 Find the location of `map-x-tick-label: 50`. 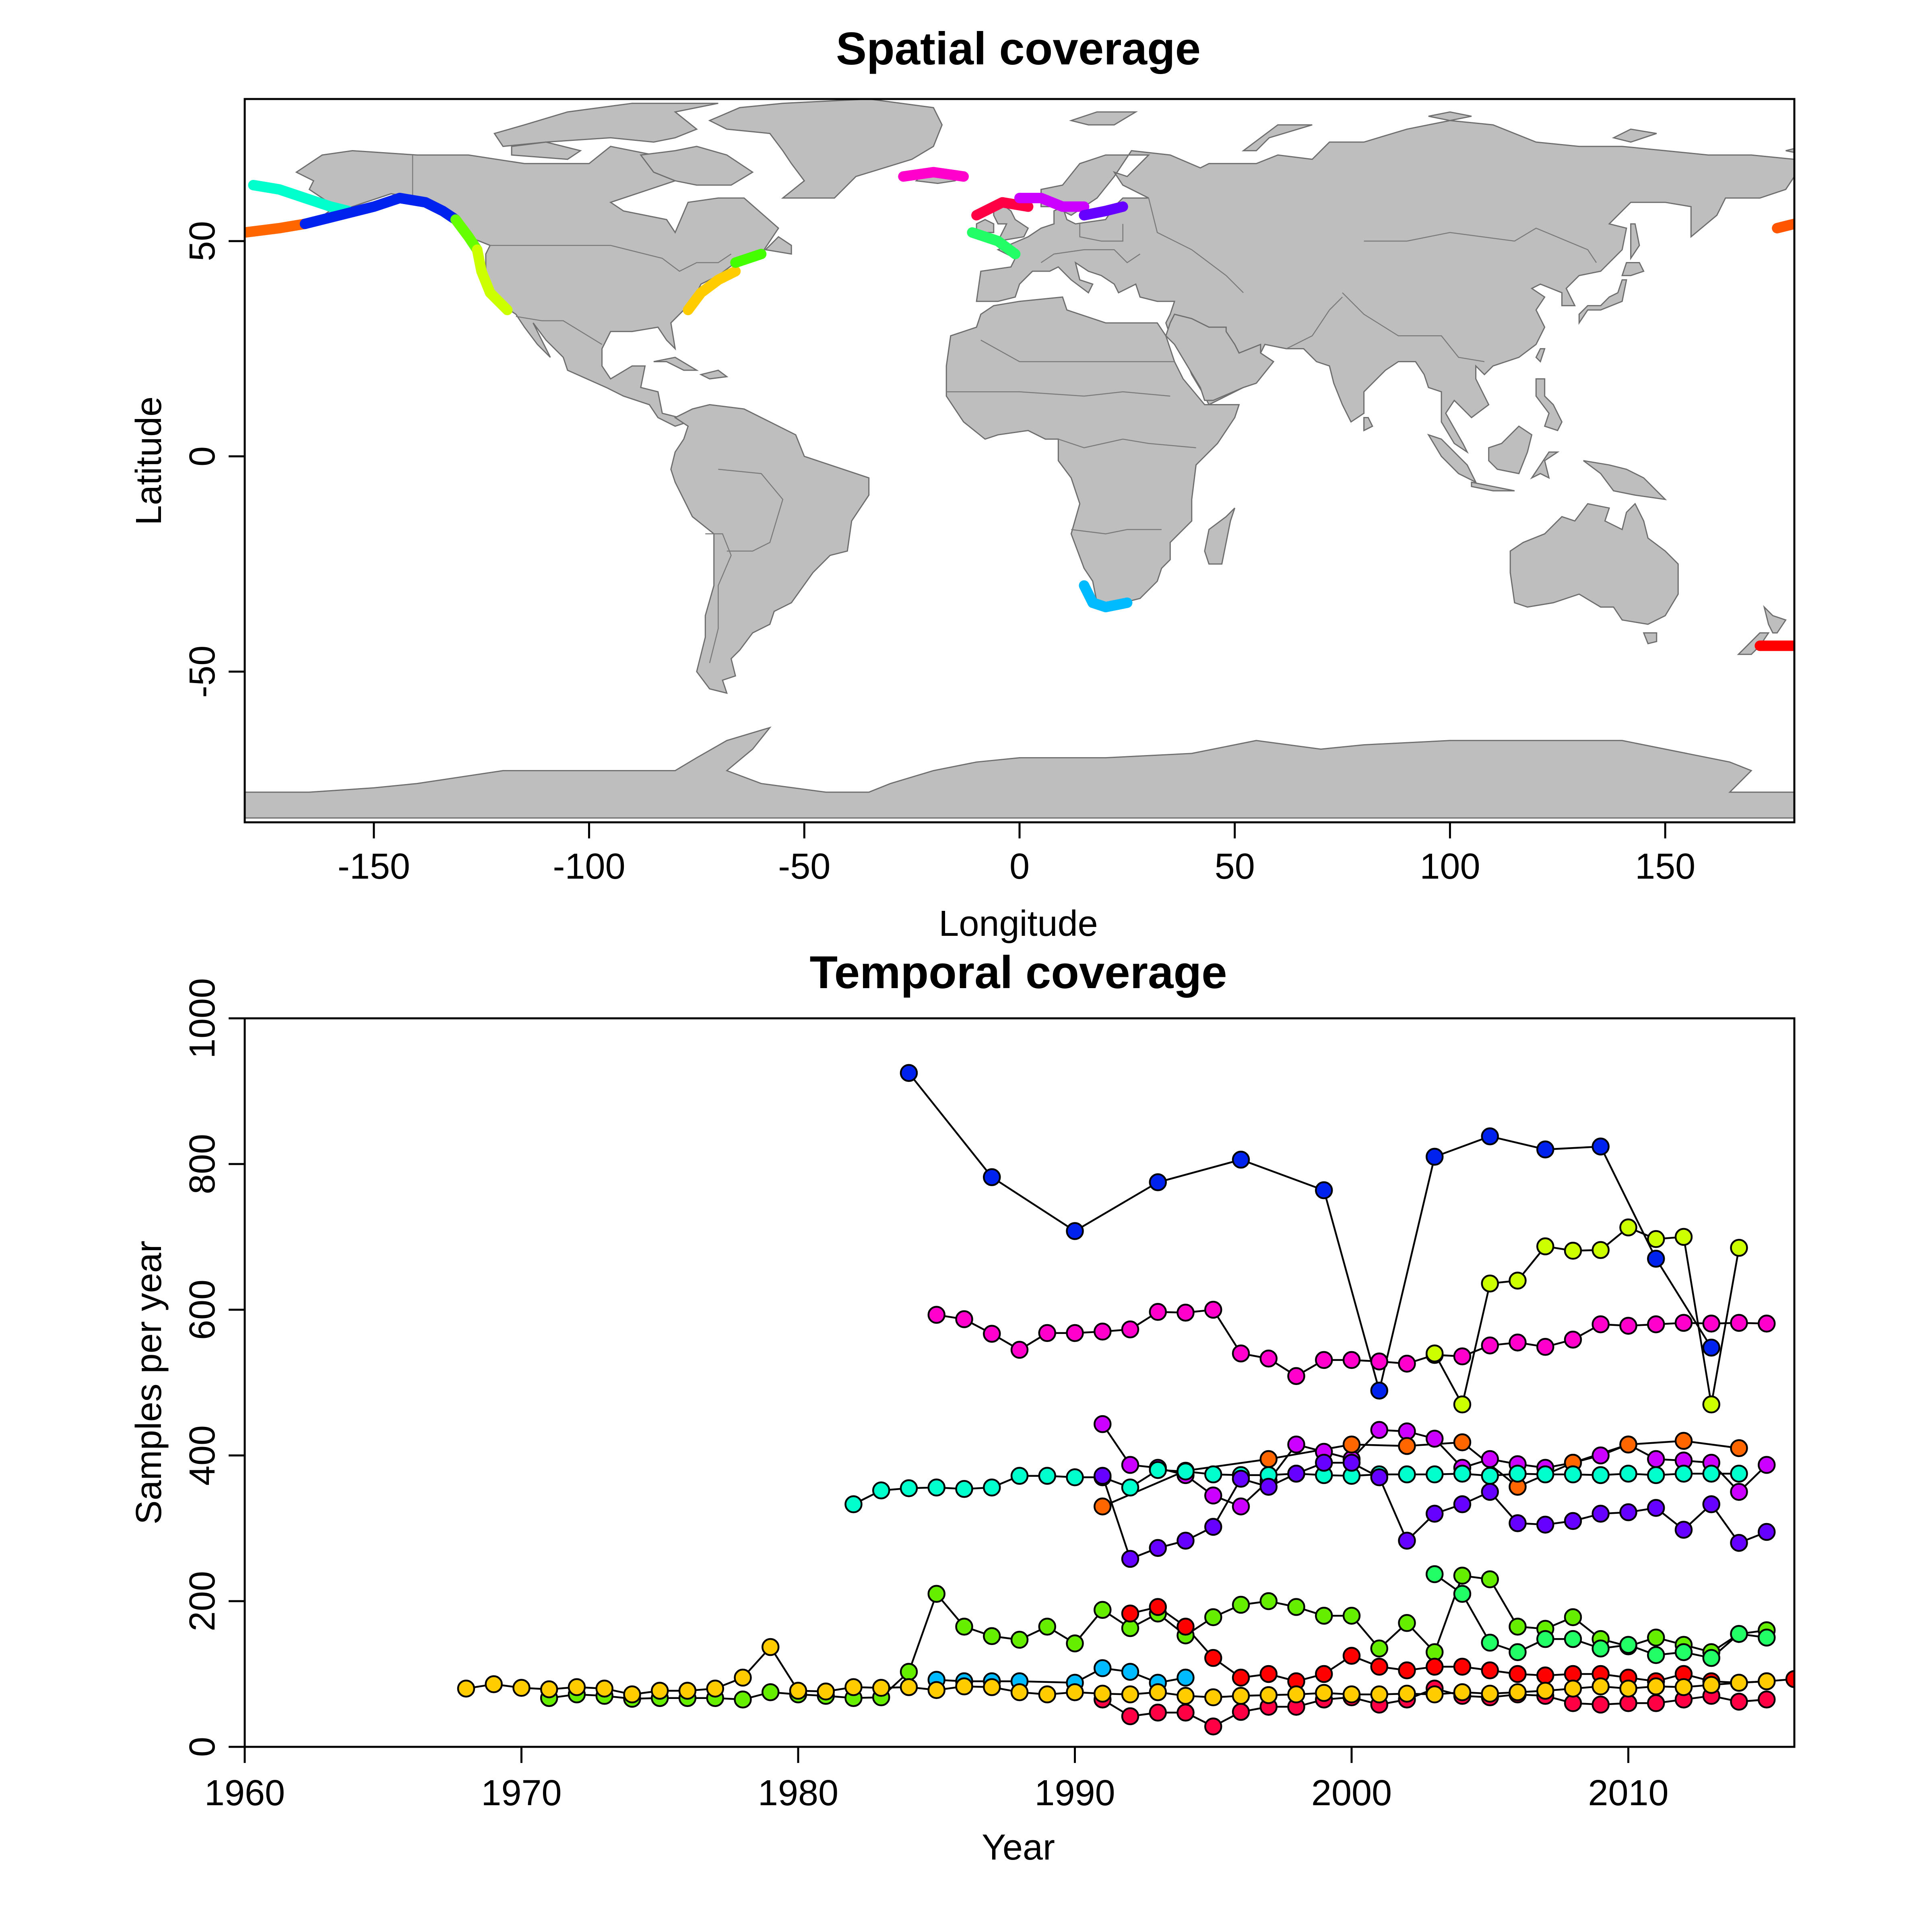

map-x-tick-label: 50 is located at coordinates (1235, 866).